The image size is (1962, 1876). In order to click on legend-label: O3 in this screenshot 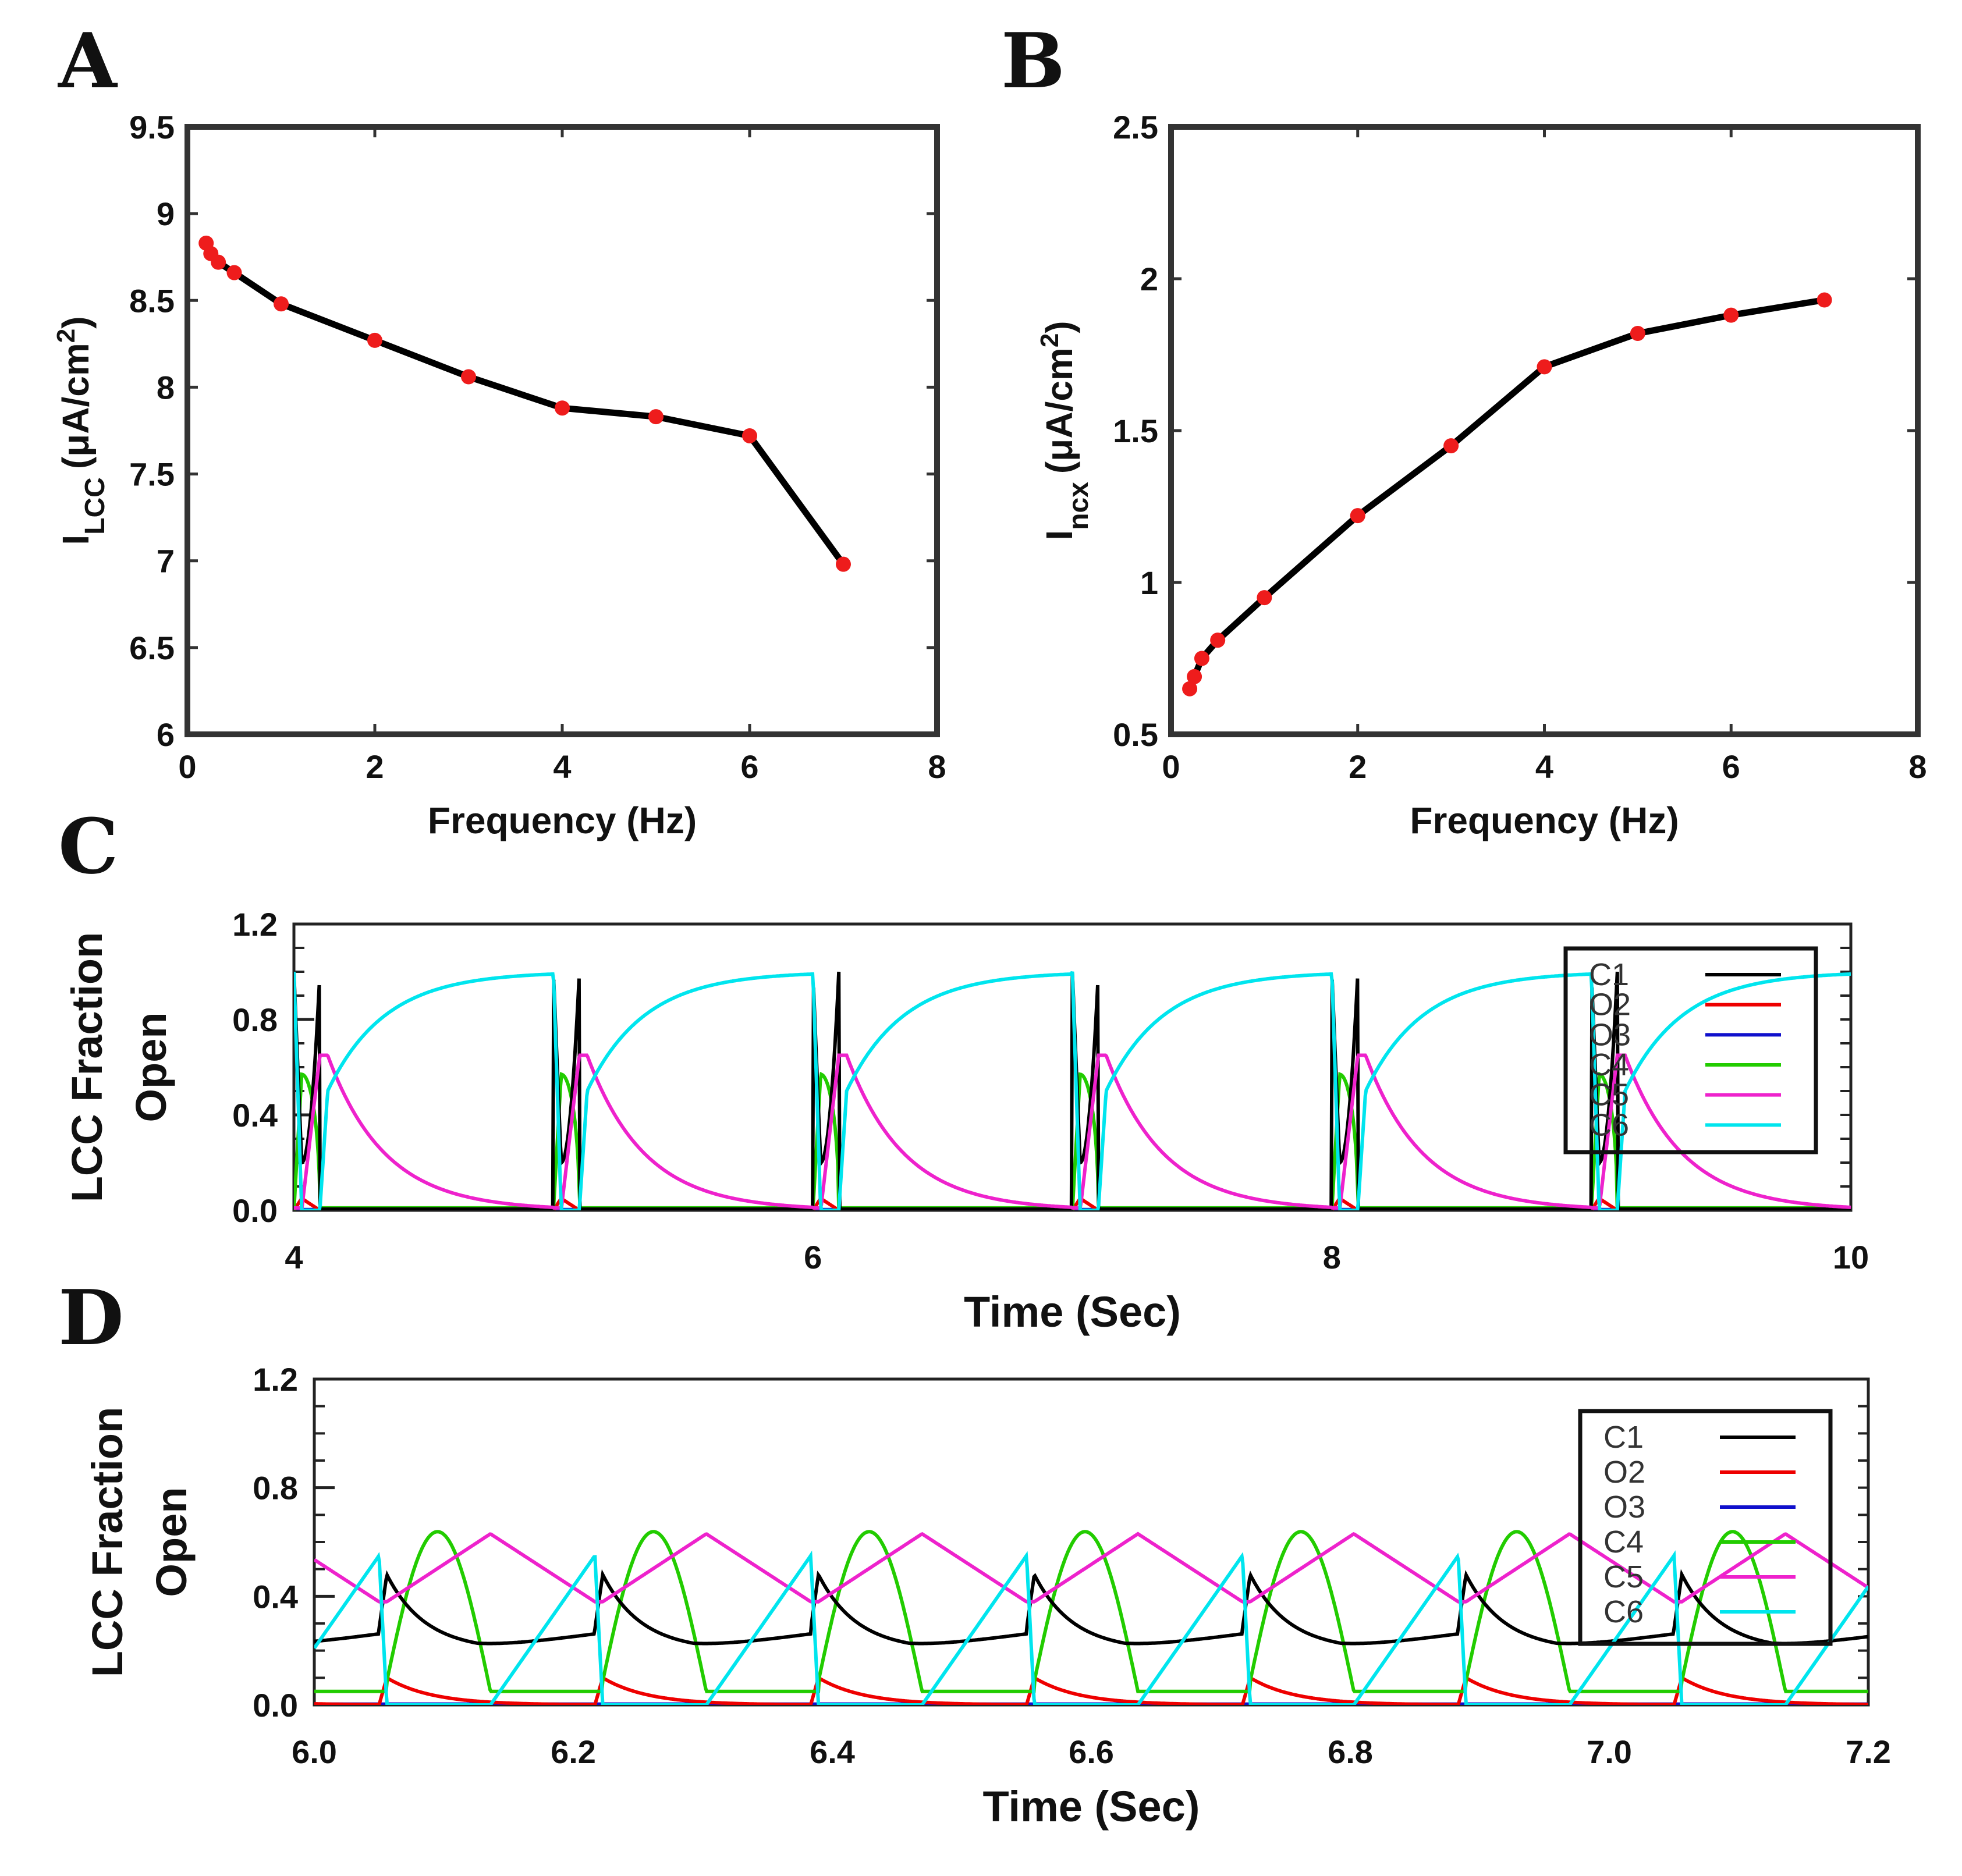, I will do `click(1624, 1507)`.